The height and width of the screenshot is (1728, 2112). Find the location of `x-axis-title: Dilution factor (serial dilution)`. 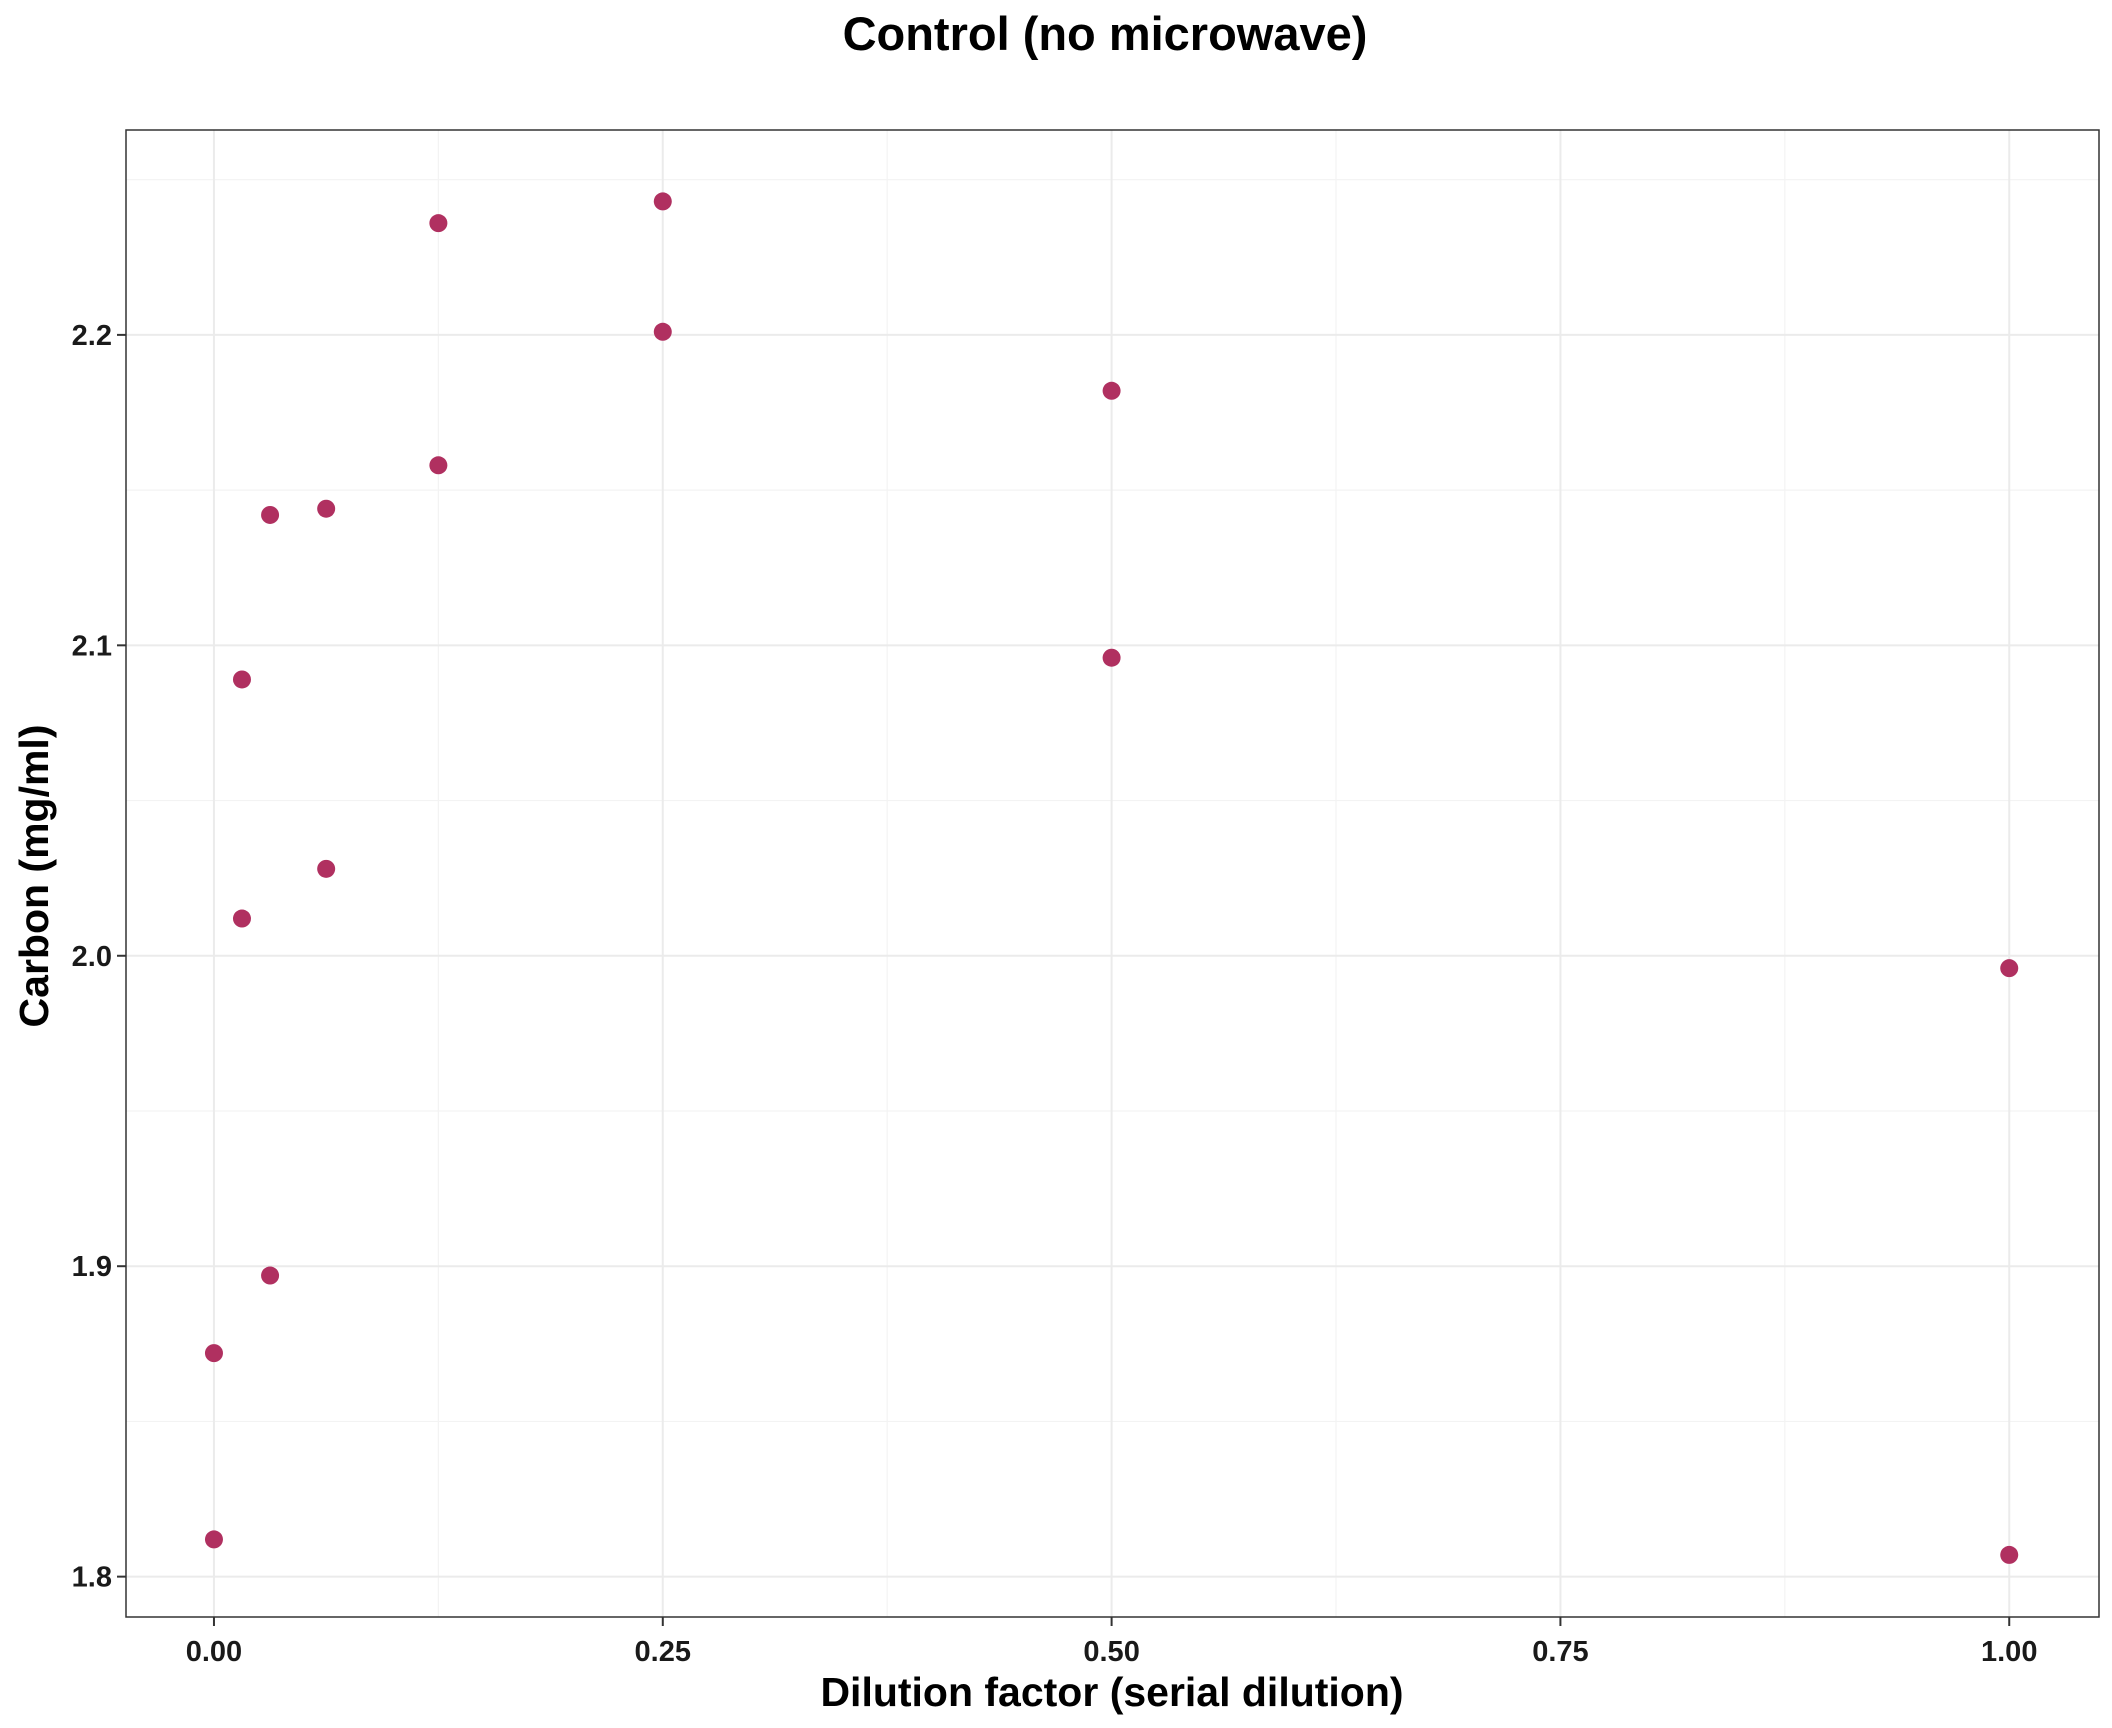

x-axis-title: Dilution factor (serial dilution) is located at coordinates (1111, 1692).